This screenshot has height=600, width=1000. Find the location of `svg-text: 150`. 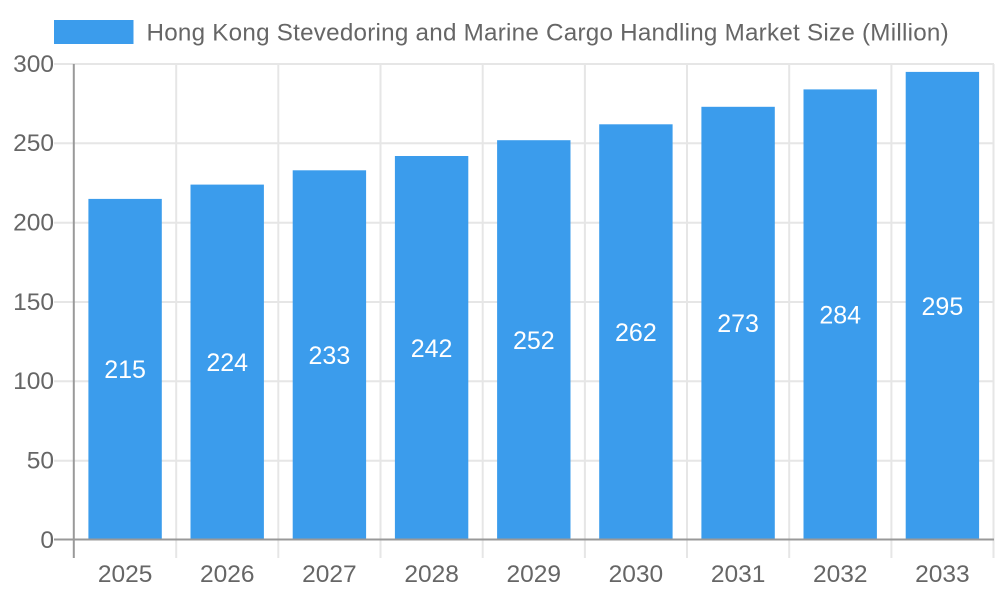

svg-text: 150 is located at coordinates (33, 302).